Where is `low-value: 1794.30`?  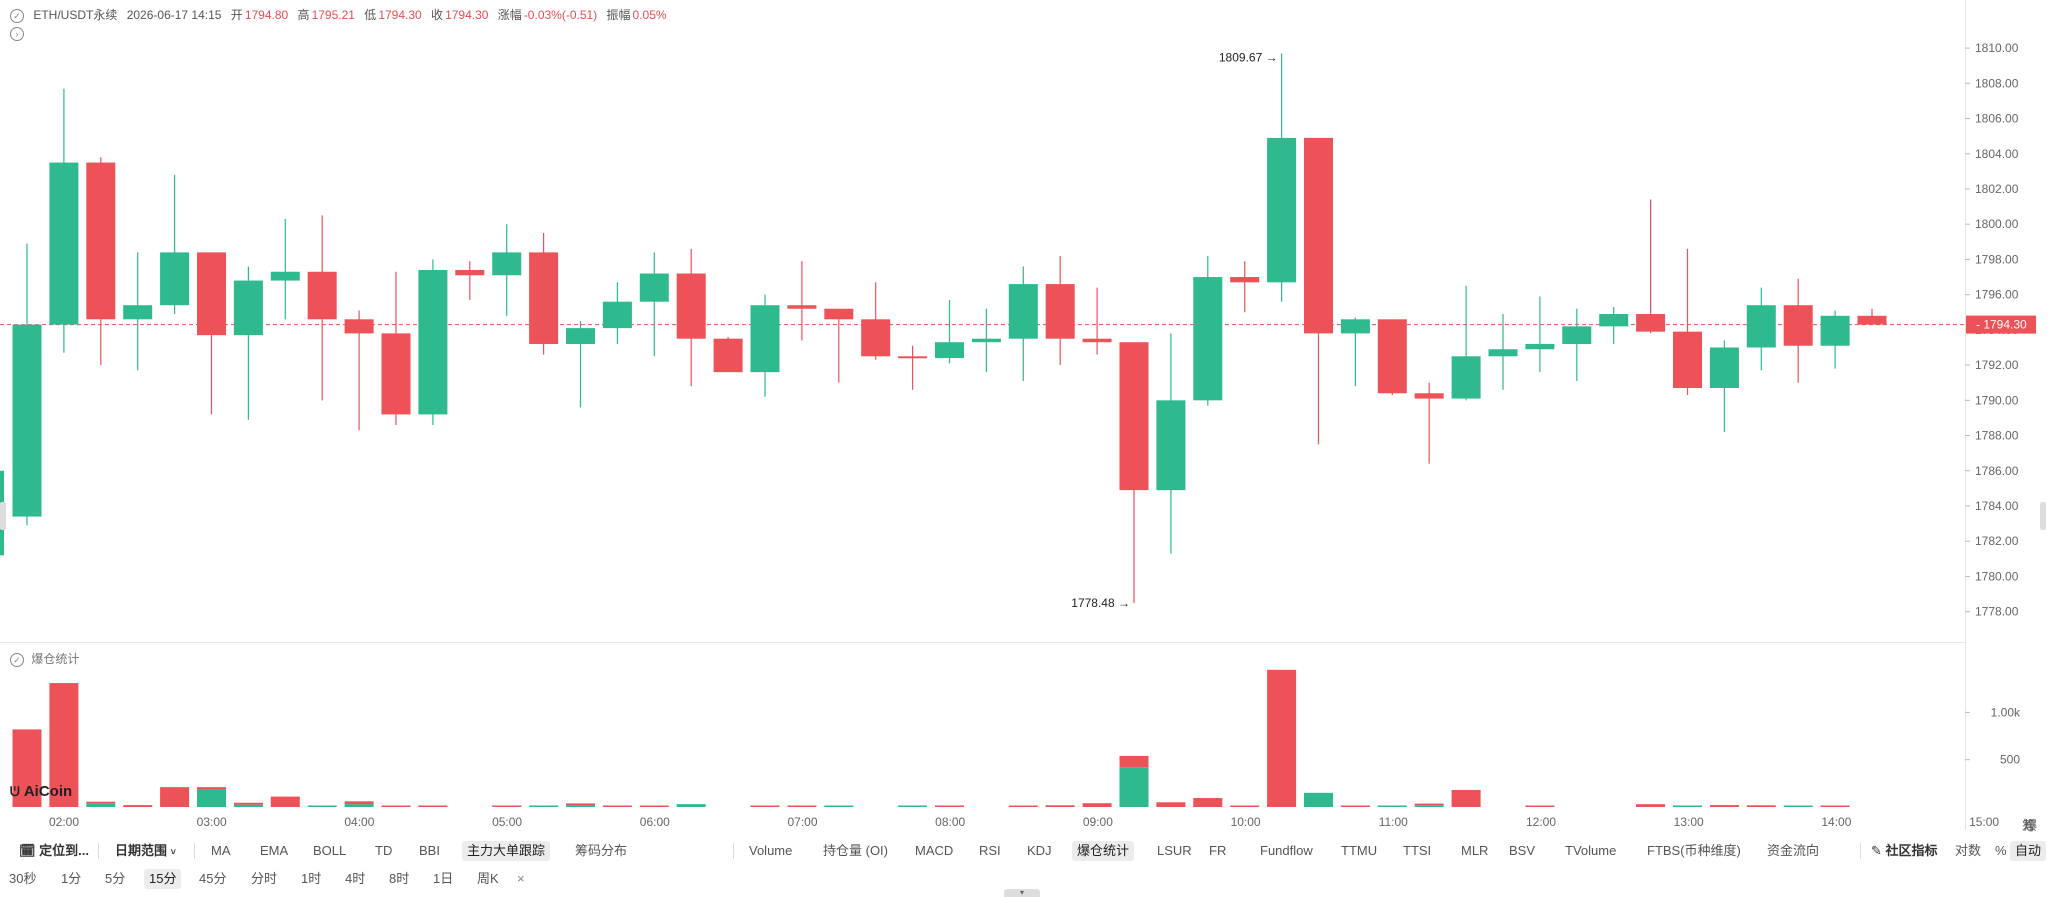
low-value: 1794.30 is located at coordinates (400, 15).